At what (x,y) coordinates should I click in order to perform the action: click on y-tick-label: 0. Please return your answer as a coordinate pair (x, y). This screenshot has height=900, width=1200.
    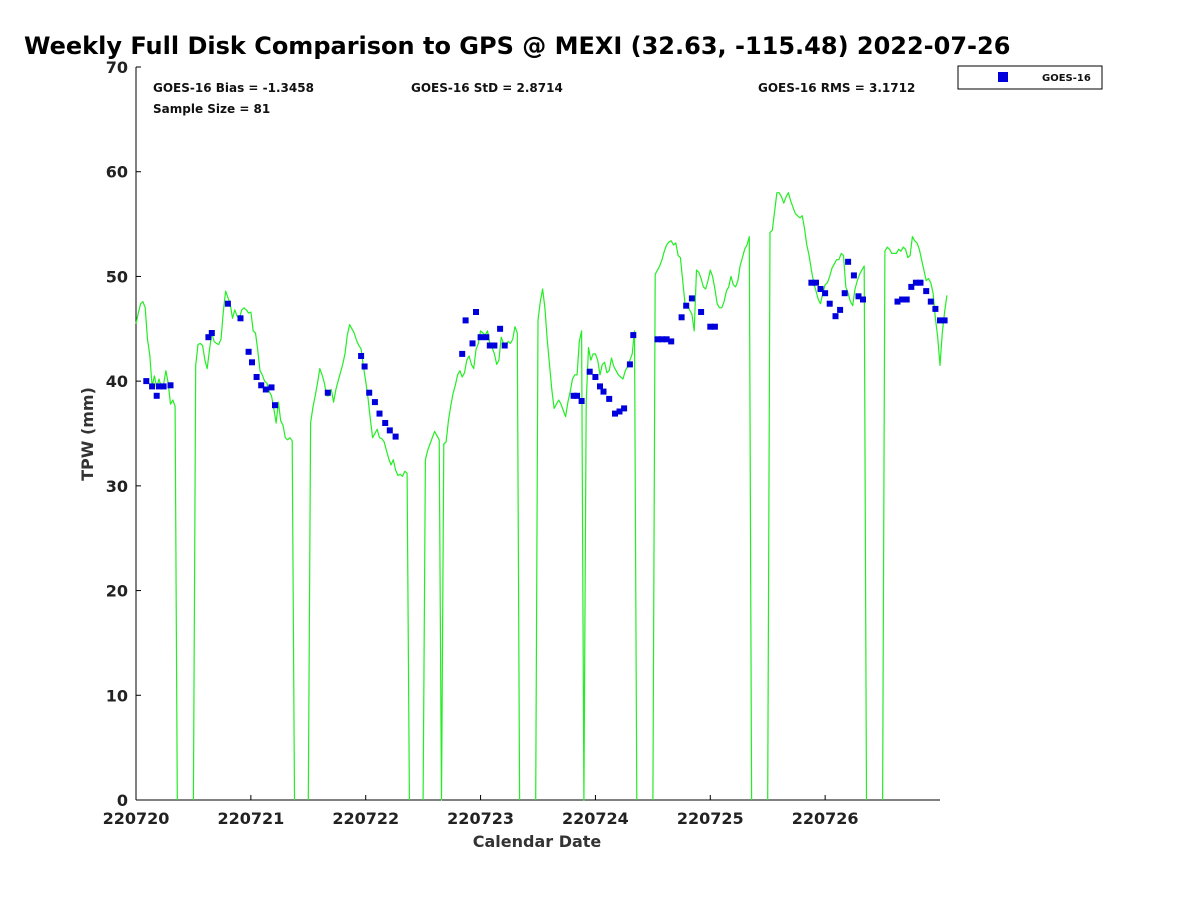
    Looking at the image, I should click on (122, 800).